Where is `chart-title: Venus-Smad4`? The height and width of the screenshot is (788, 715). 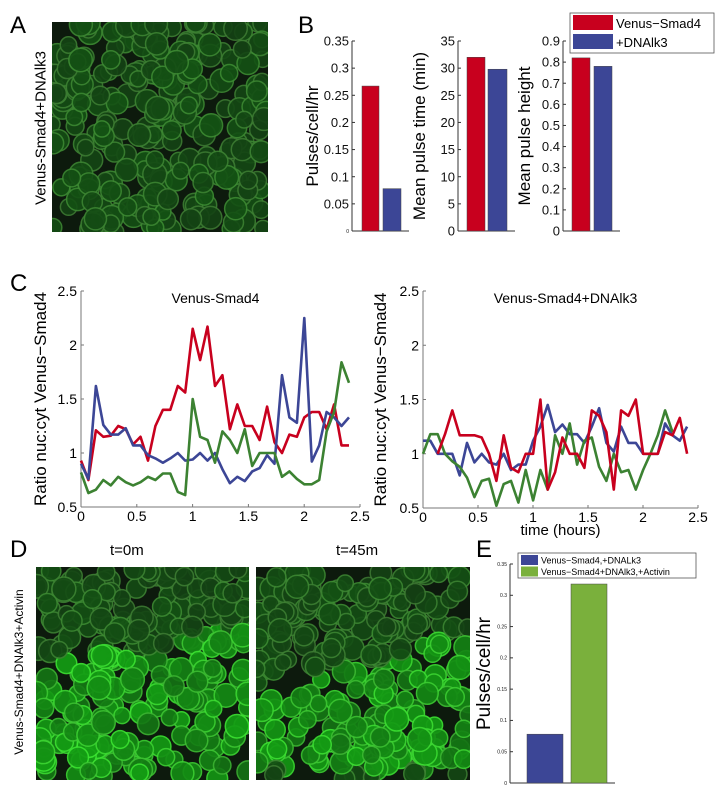
chart-title: Venus-Smad4 is located at coordinates (216, 298).